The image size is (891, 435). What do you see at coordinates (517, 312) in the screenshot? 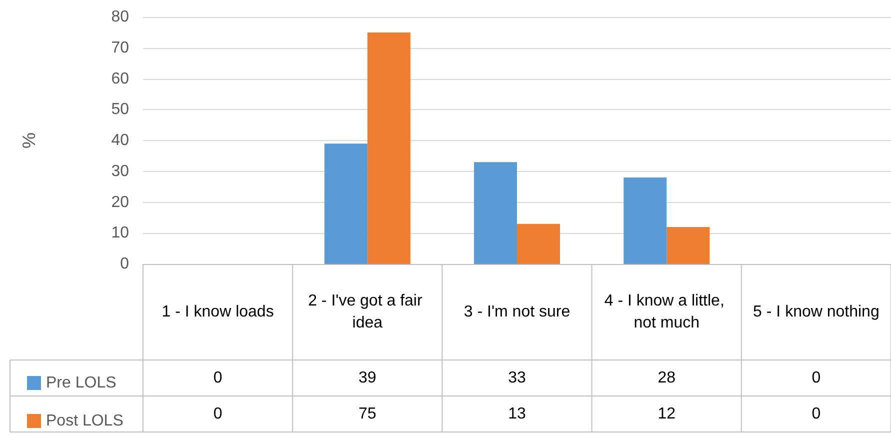
I see `x-tick-label: 3 - I'm not sure` at bounding box center [517, 312].